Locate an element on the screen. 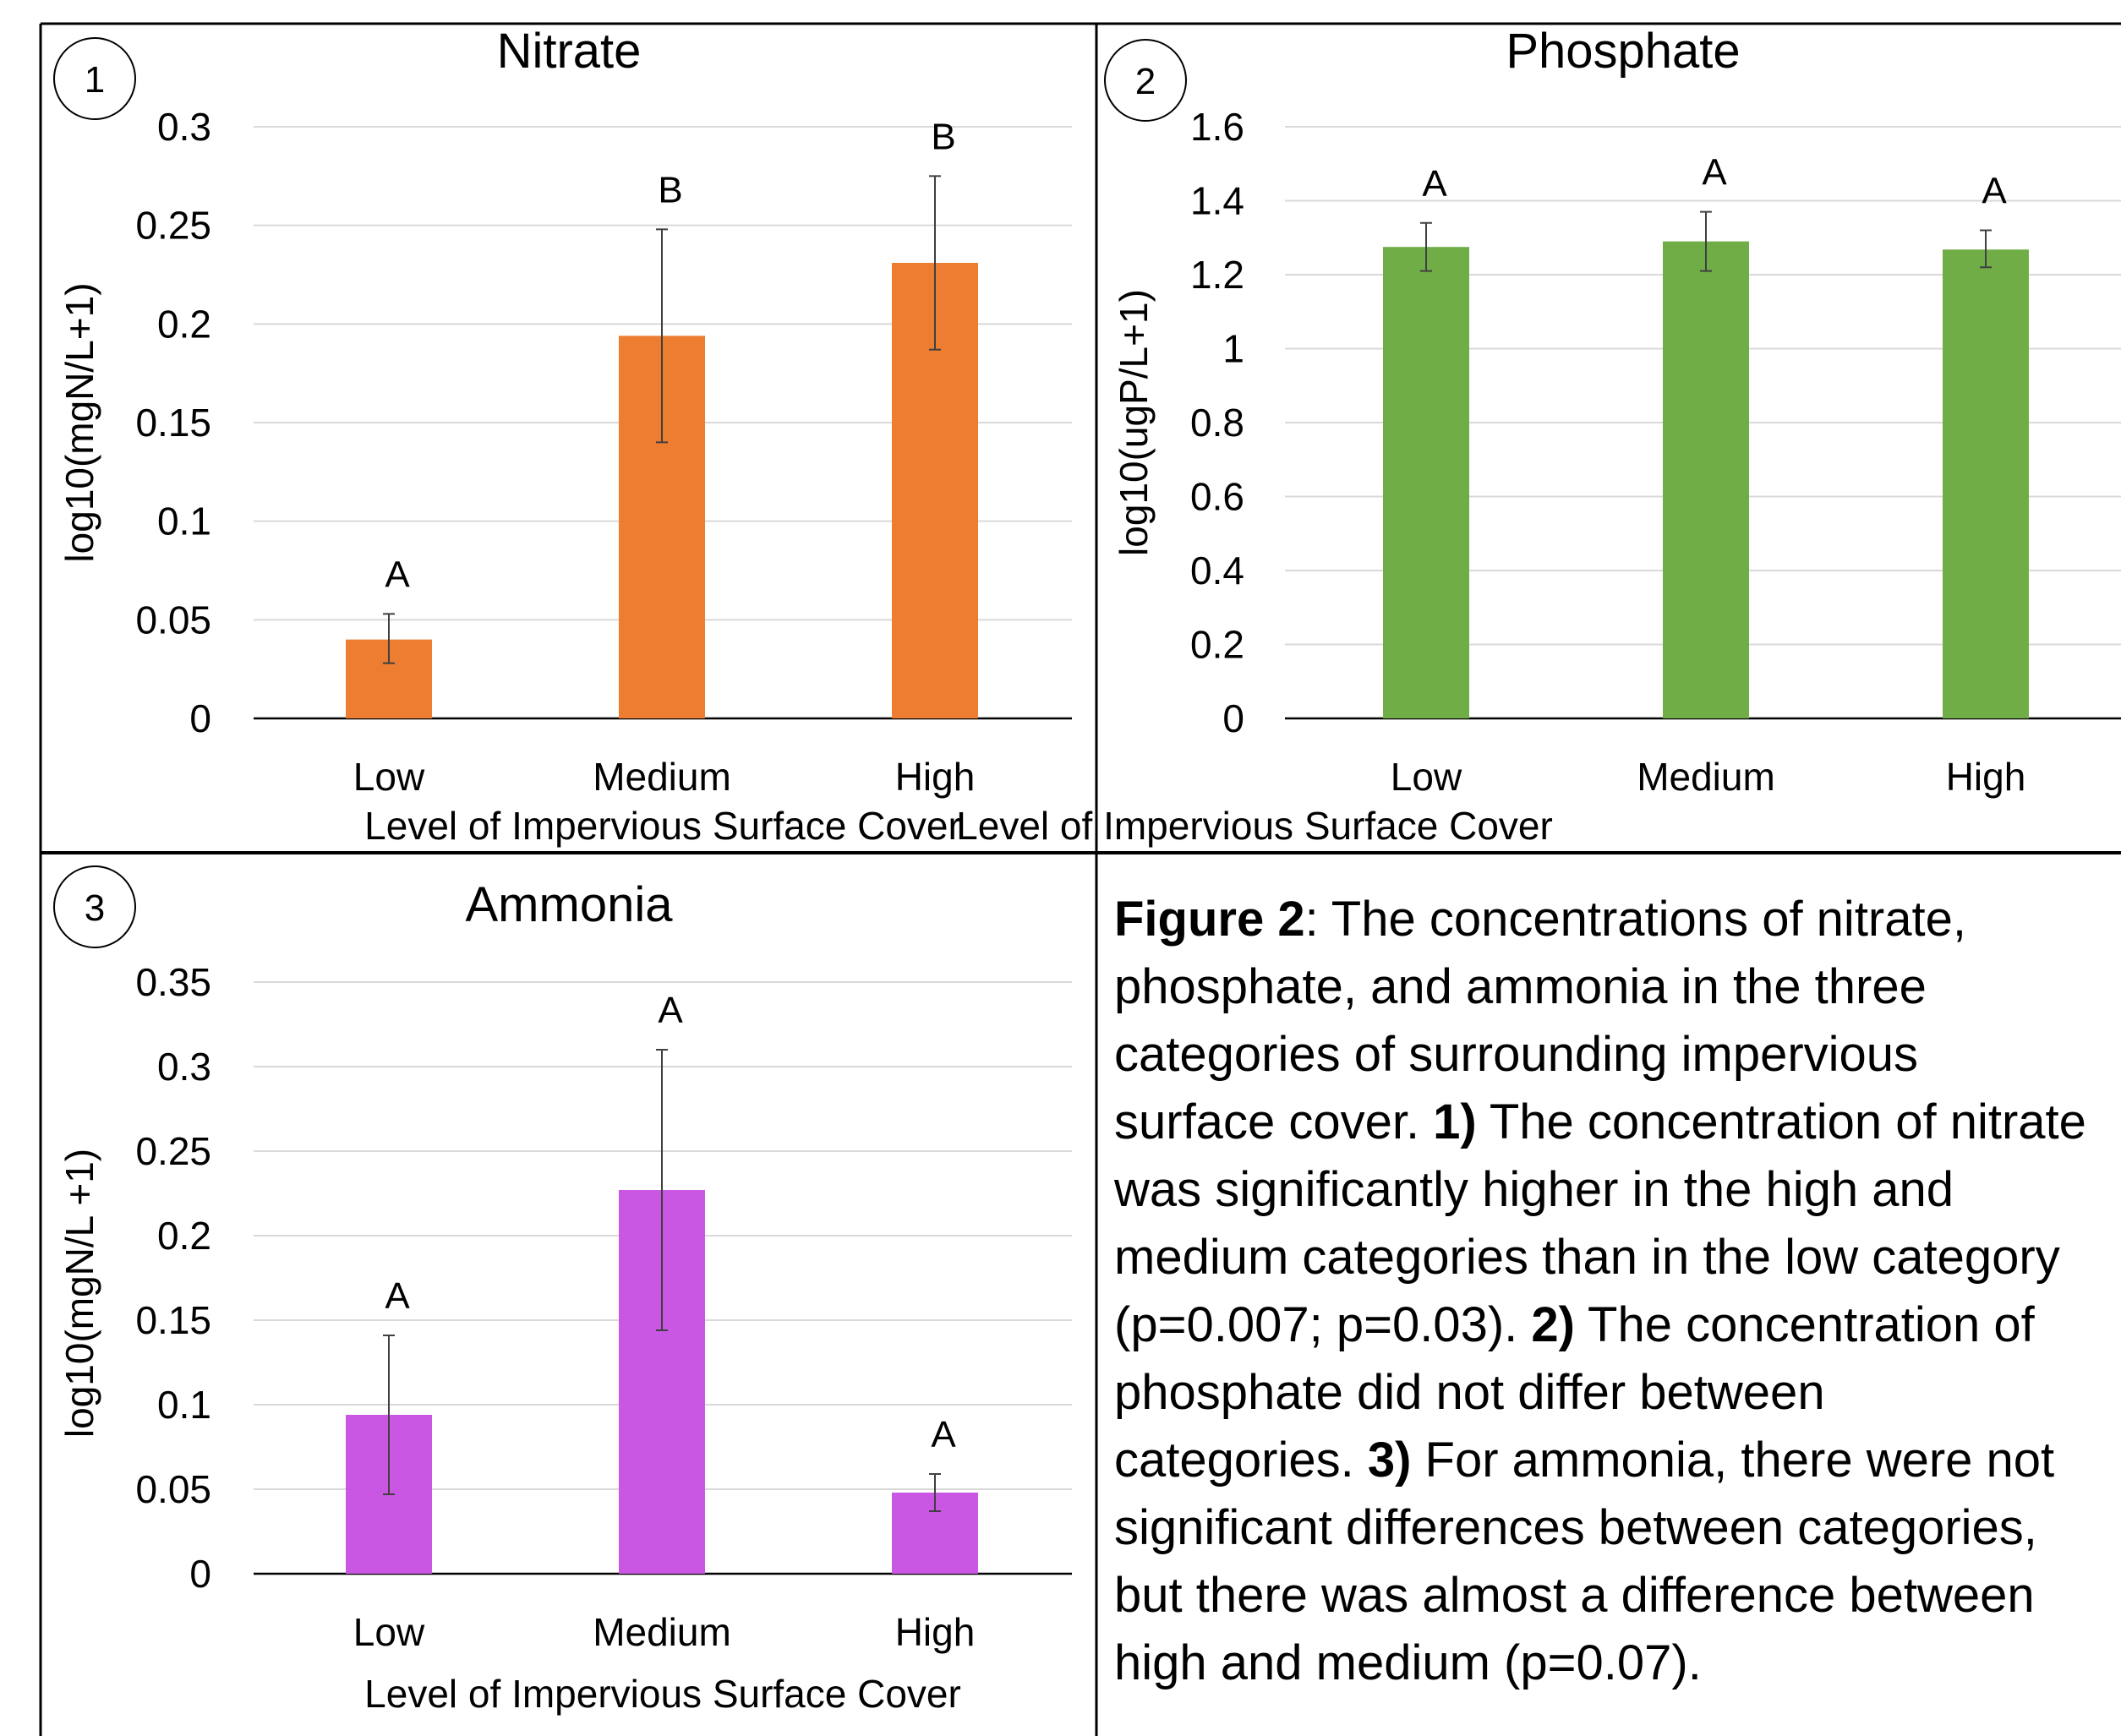 This screenshot has height=1736, width=2121. caption-line: phosphate did not differ between is located at coordinates (1617, 1393).